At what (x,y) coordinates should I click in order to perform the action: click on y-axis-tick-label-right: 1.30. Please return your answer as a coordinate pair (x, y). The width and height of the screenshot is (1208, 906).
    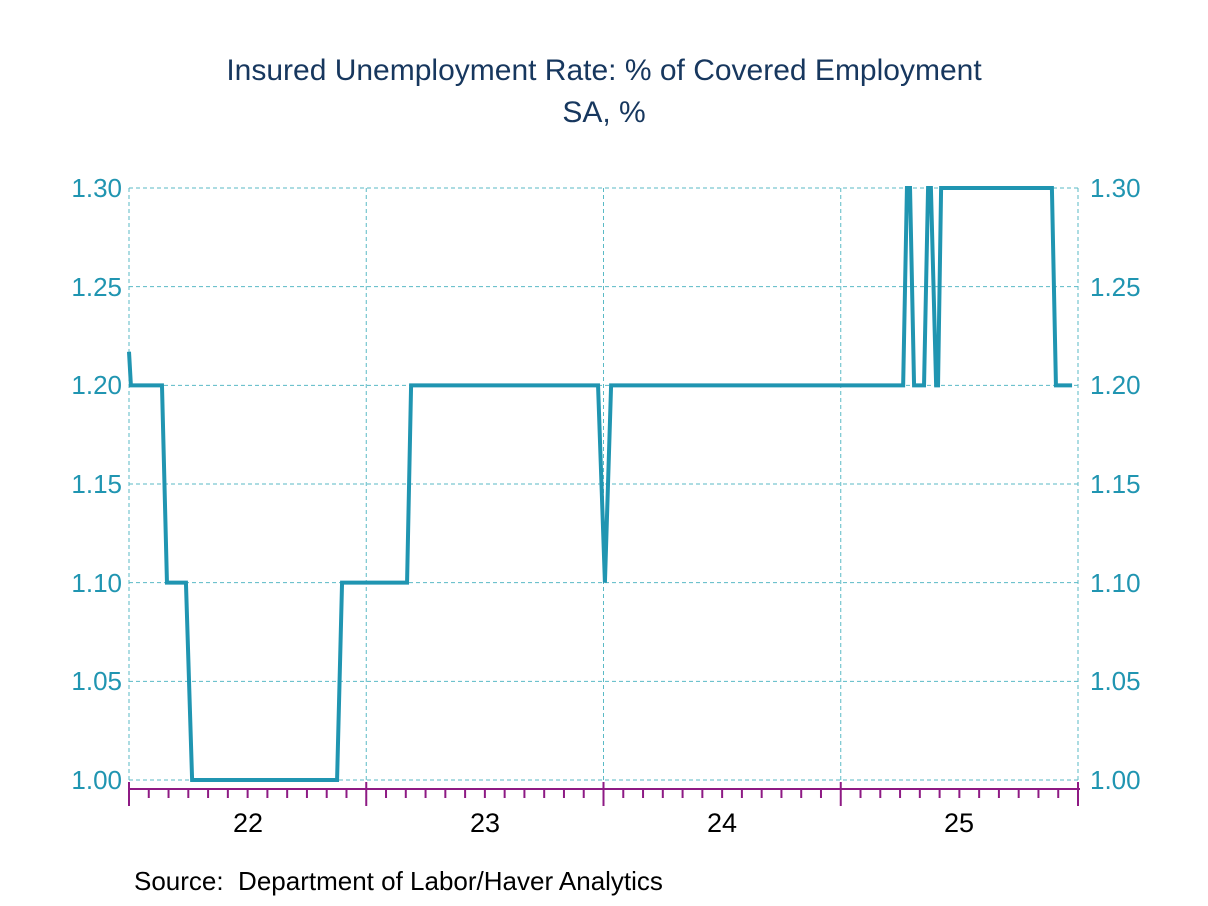
    Looking at the image, I should click on (1115, 188).